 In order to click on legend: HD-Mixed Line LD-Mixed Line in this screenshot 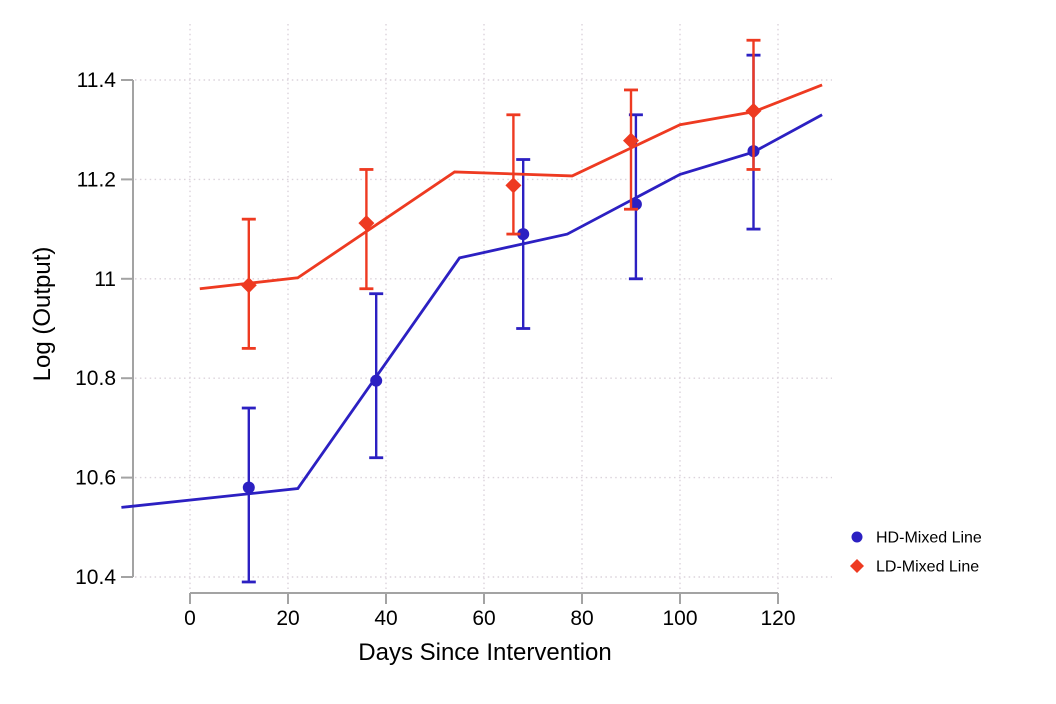, I will do `click(916, 553)`.